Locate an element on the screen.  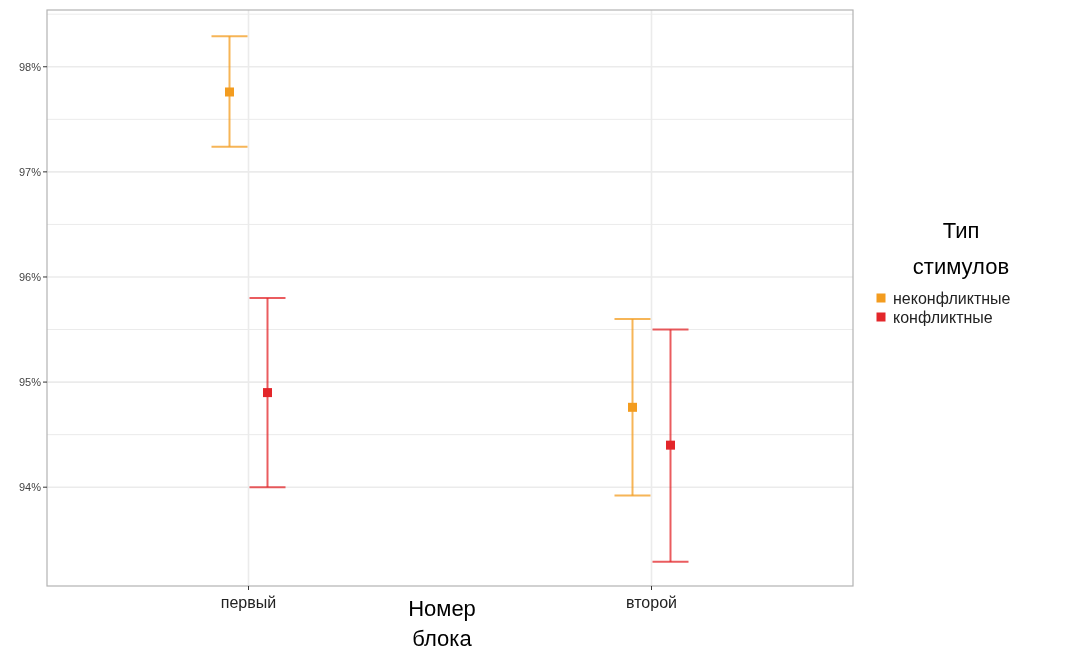
x-tick-label: второй is located at coordinates (651, 602).